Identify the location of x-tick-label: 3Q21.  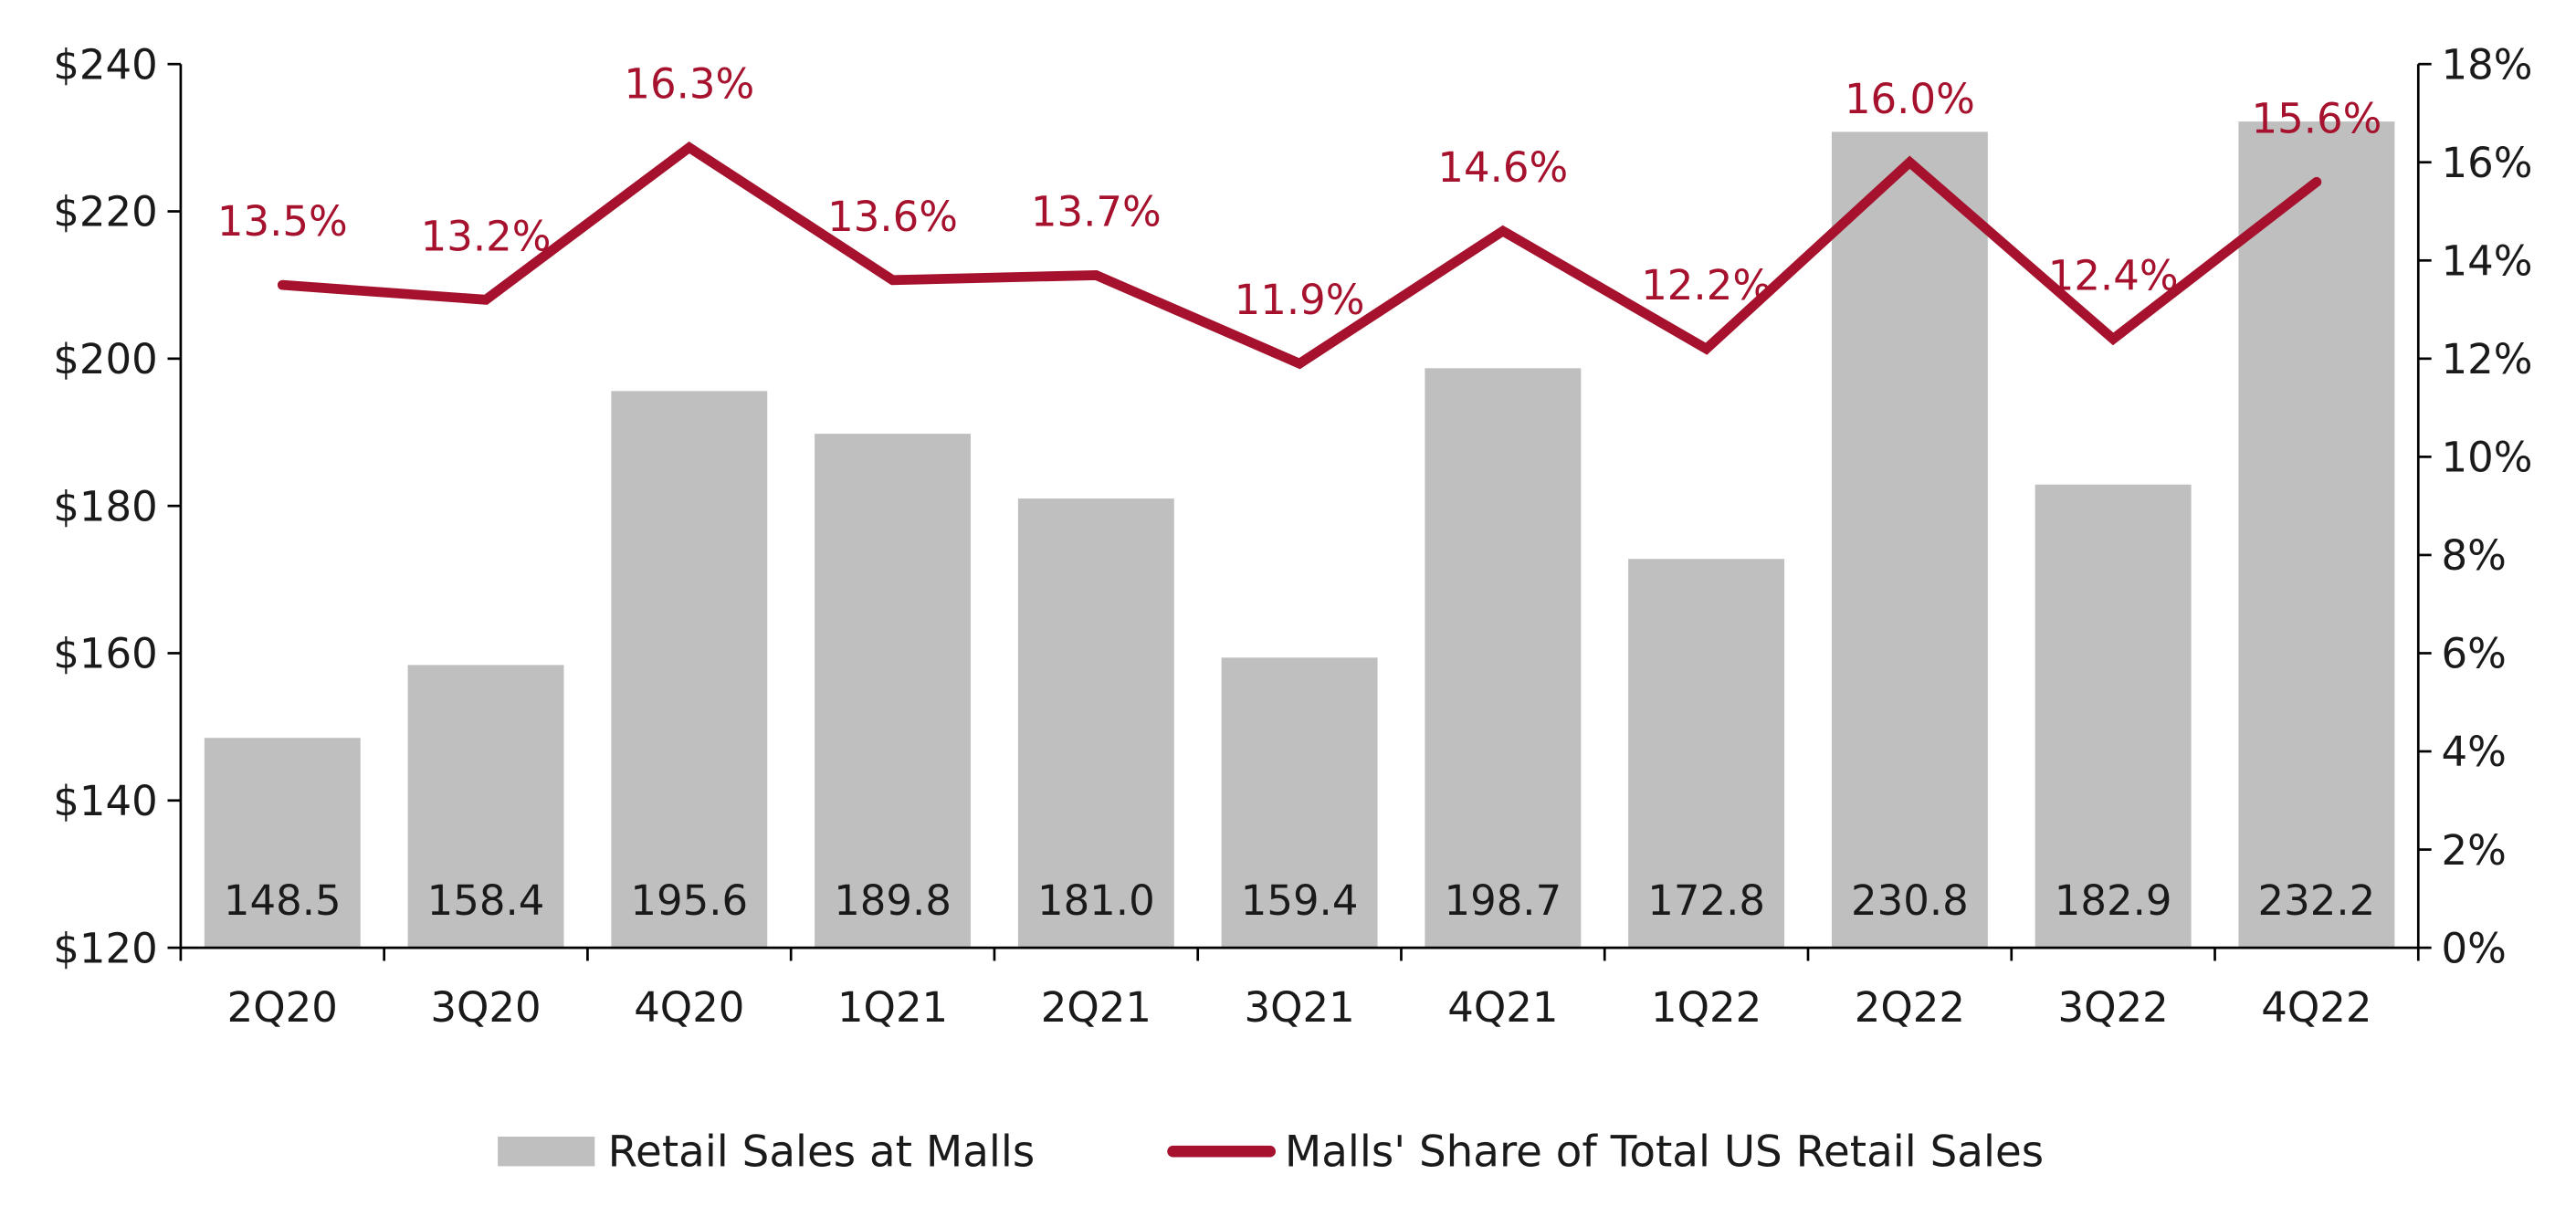
(1299, 1007).